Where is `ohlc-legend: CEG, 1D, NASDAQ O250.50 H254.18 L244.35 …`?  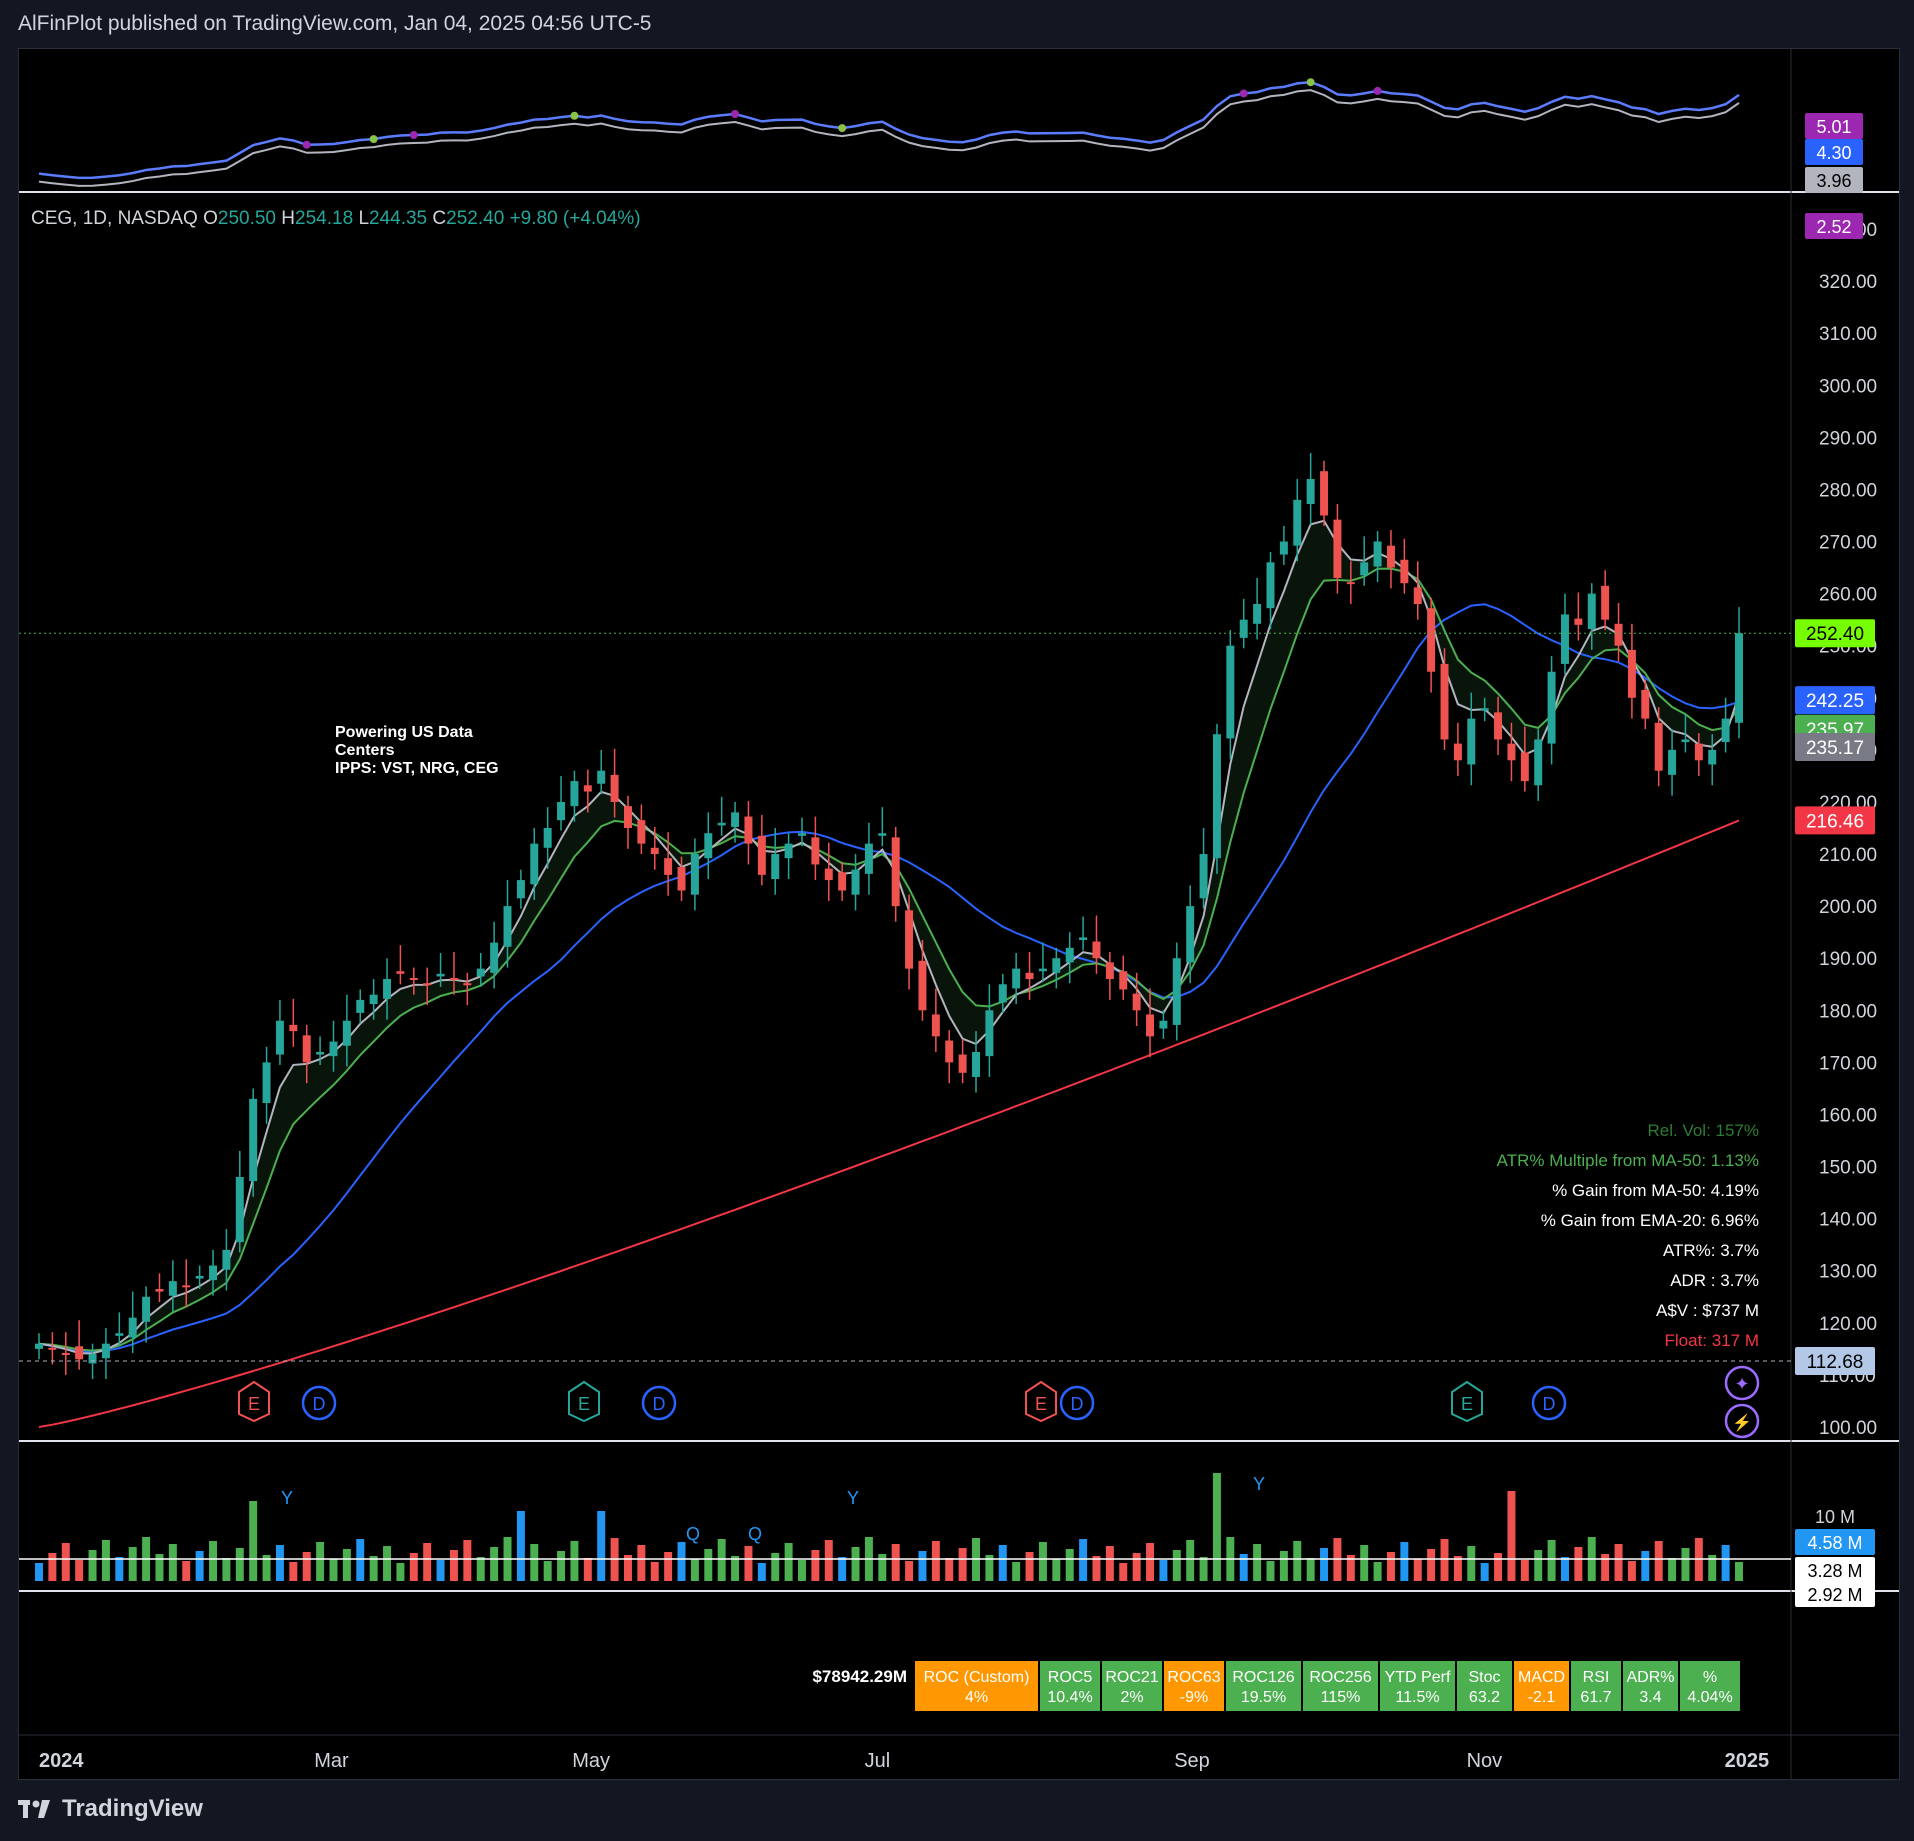
ohlc-legend: CEG, 1D, NASDAQ O250.50 H254.18 L244.35 … is located at coordinates (336, 218).